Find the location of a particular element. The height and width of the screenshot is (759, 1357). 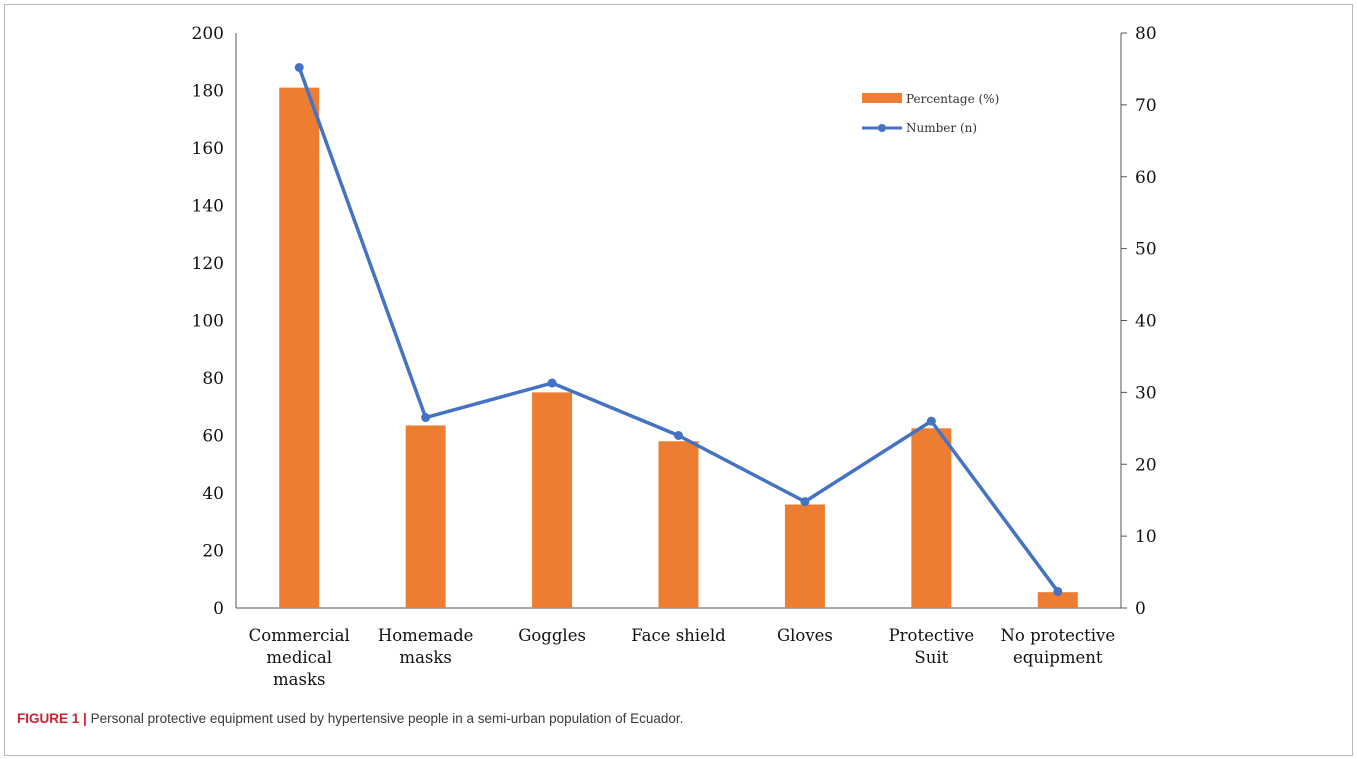

category-label: No protective is located at coordinates (1057, 635).